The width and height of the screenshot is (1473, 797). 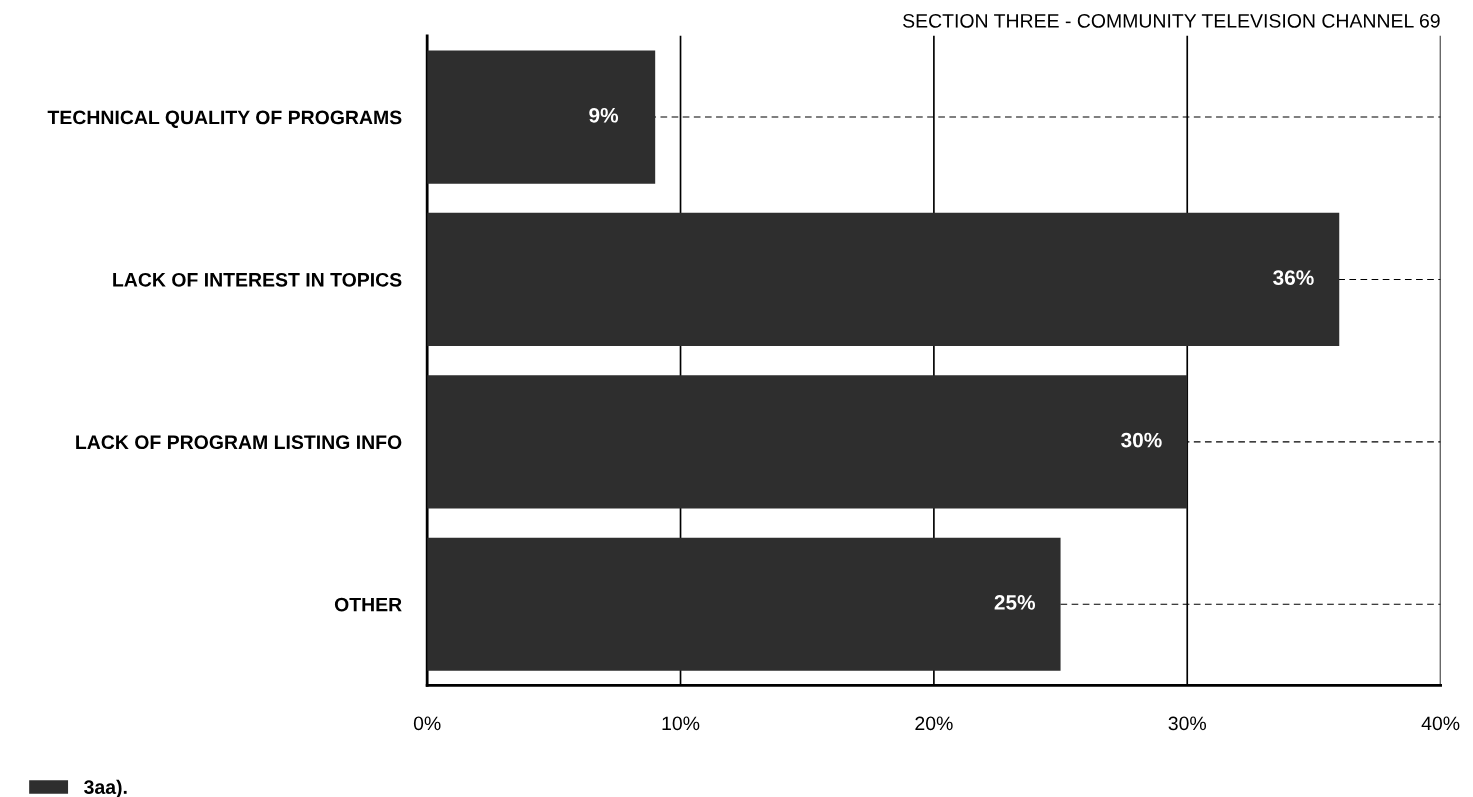 I want to click on y-tick-label: LACK OF INTEREST IN TOPICS, so click(x=257, y=279).